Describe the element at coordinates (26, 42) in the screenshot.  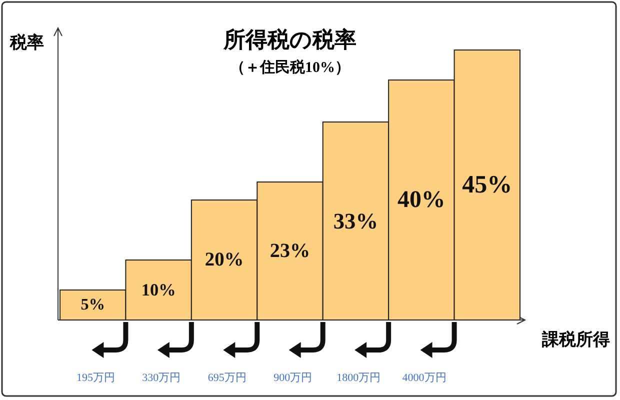
I see `y-axis-title: 税率` at that location.